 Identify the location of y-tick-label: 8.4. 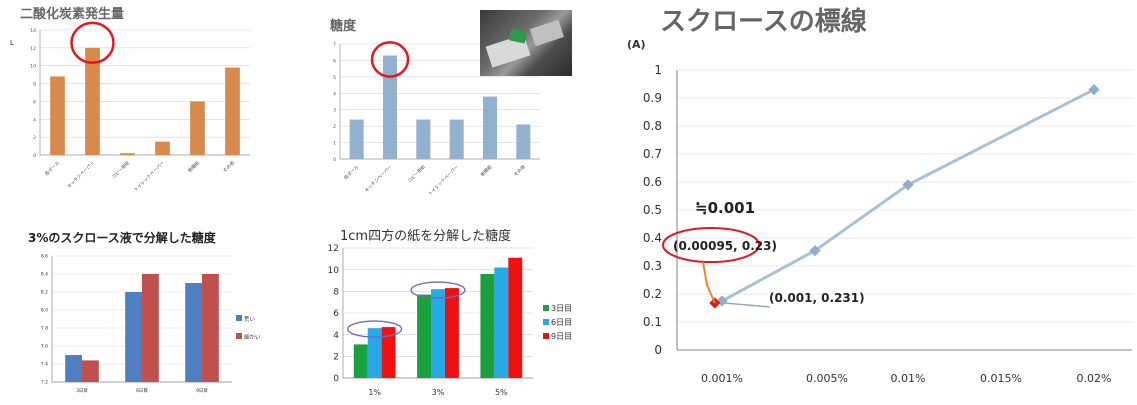
(44, 275).